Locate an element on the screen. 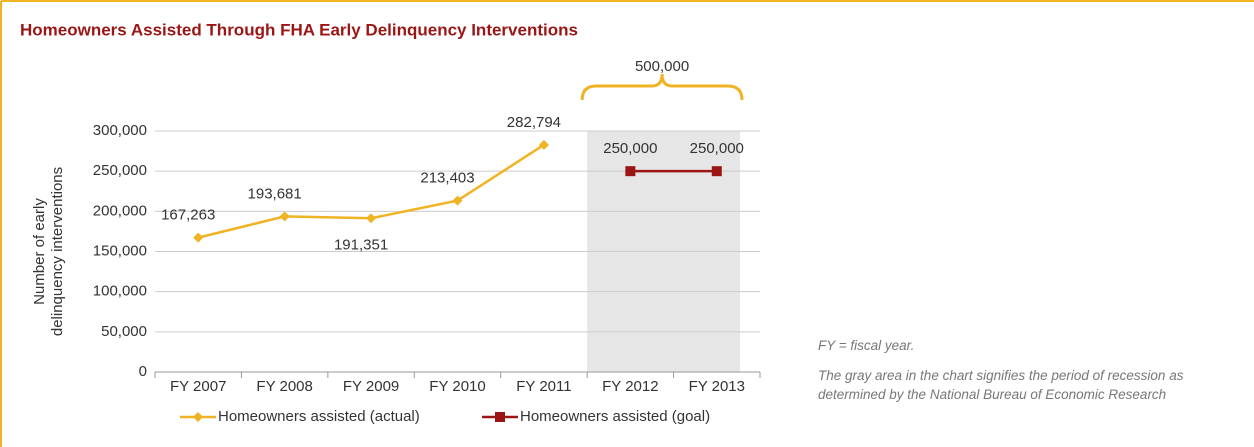 The image size is (1254, 447). y-tick-label: 300,000 is located at coordinates (120, 130).